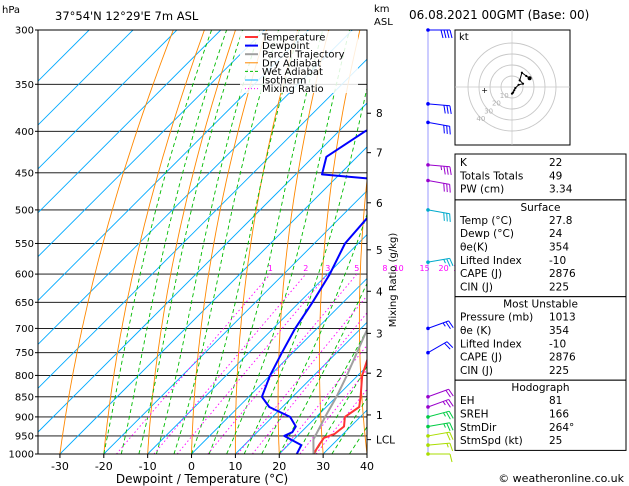  Describe the element at coordinates (279, 466) in the screenshot. I see `temperature-tick-label: 20` at that location.